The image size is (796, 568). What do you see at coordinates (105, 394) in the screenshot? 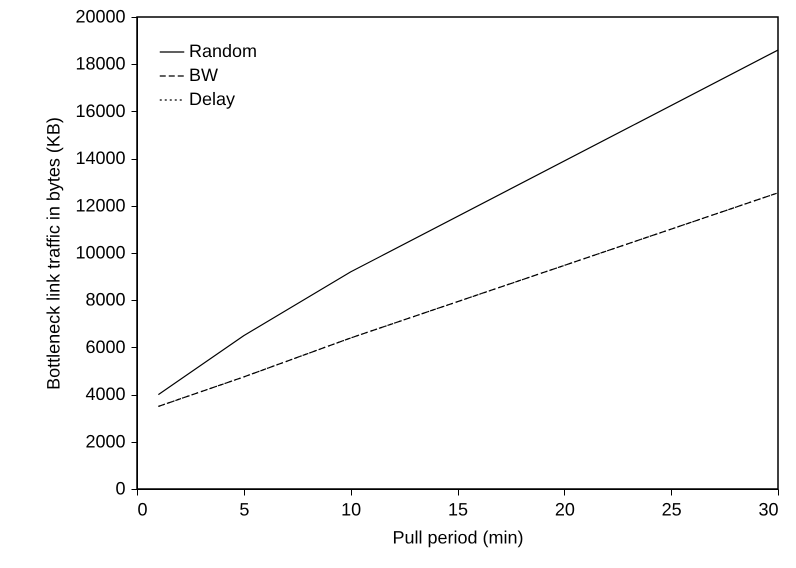
I see `y-tick-label: 4000` at bounding box center [105, 394].